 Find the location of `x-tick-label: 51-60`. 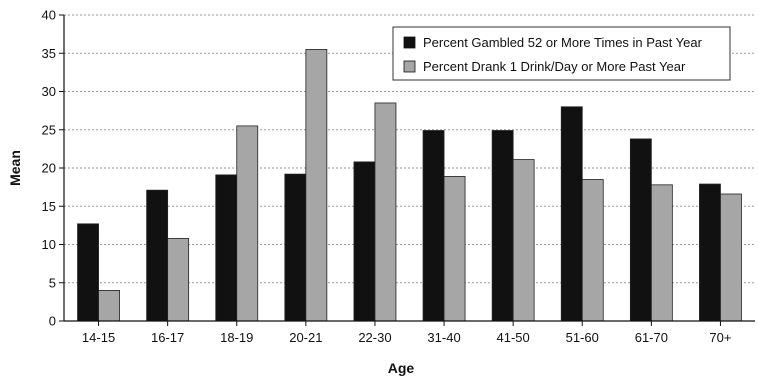

x-tick-label: 51-60 is located at coordinates (582, 337).